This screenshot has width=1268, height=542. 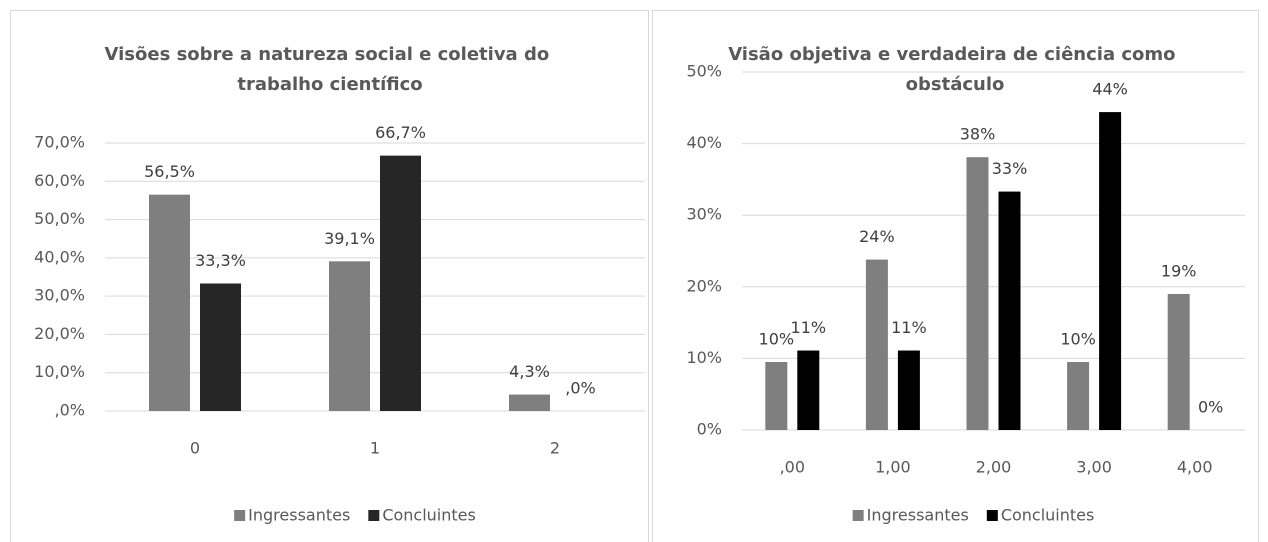 I want to click on x-tick-label: ,00, so click(x=792, y=467).